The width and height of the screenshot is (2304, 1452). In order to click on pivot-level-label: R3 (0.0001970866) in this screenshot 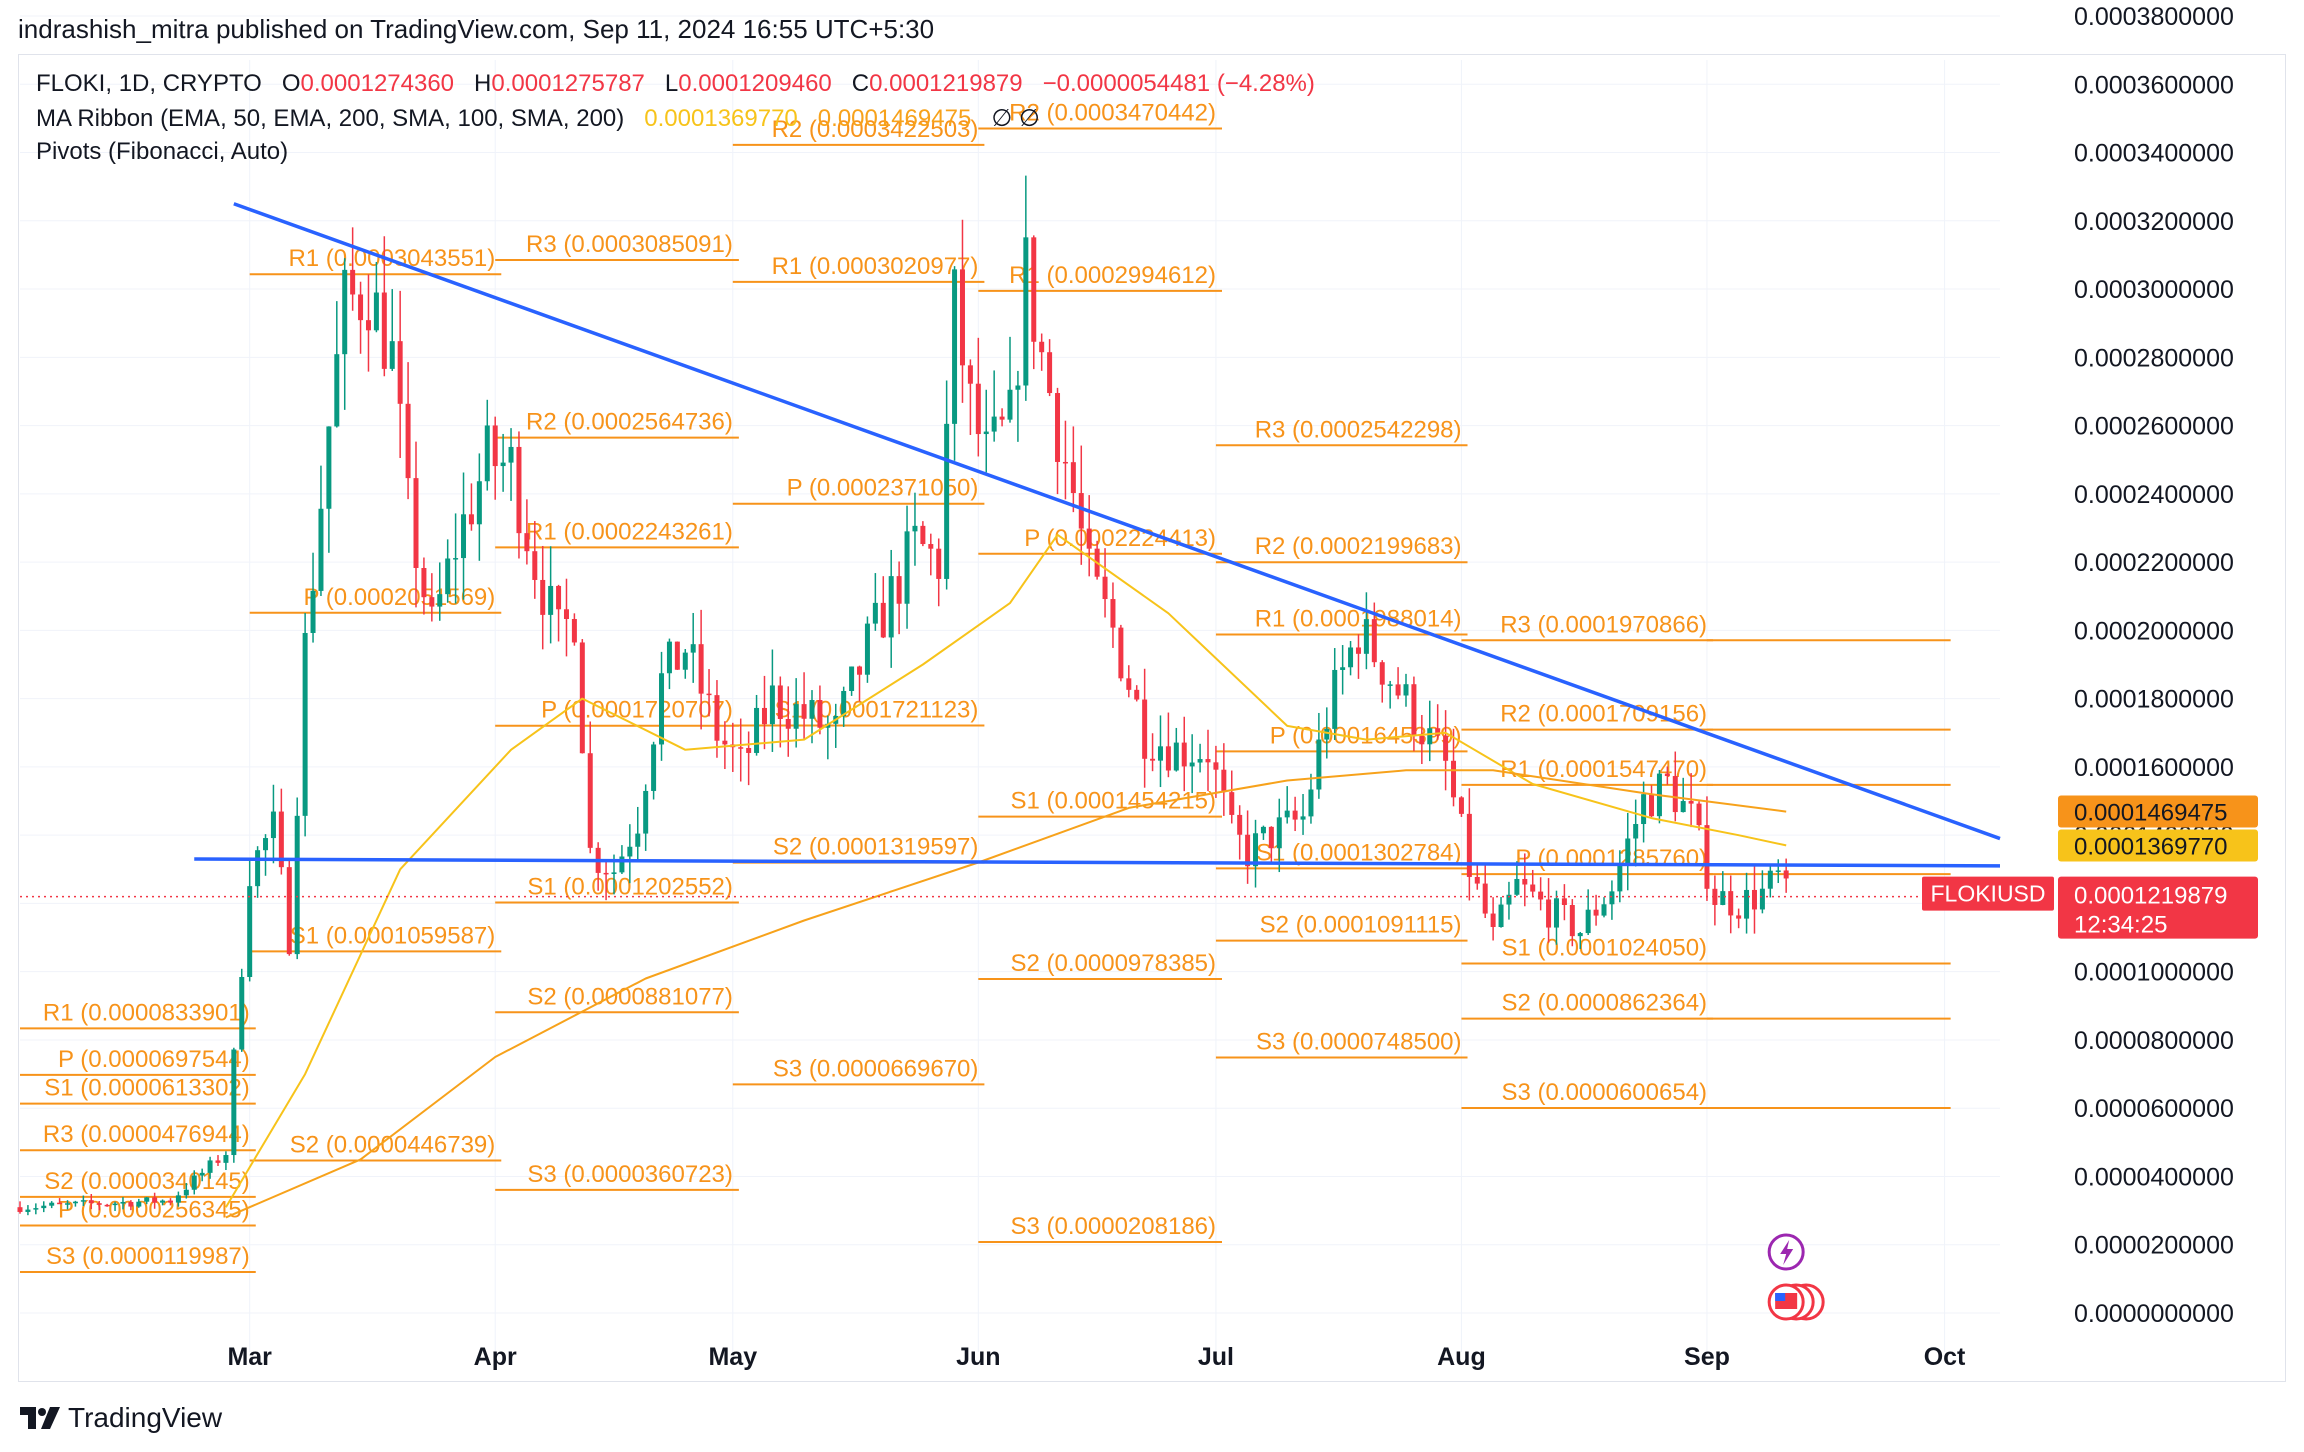, I will do `click(1603, 624)`.